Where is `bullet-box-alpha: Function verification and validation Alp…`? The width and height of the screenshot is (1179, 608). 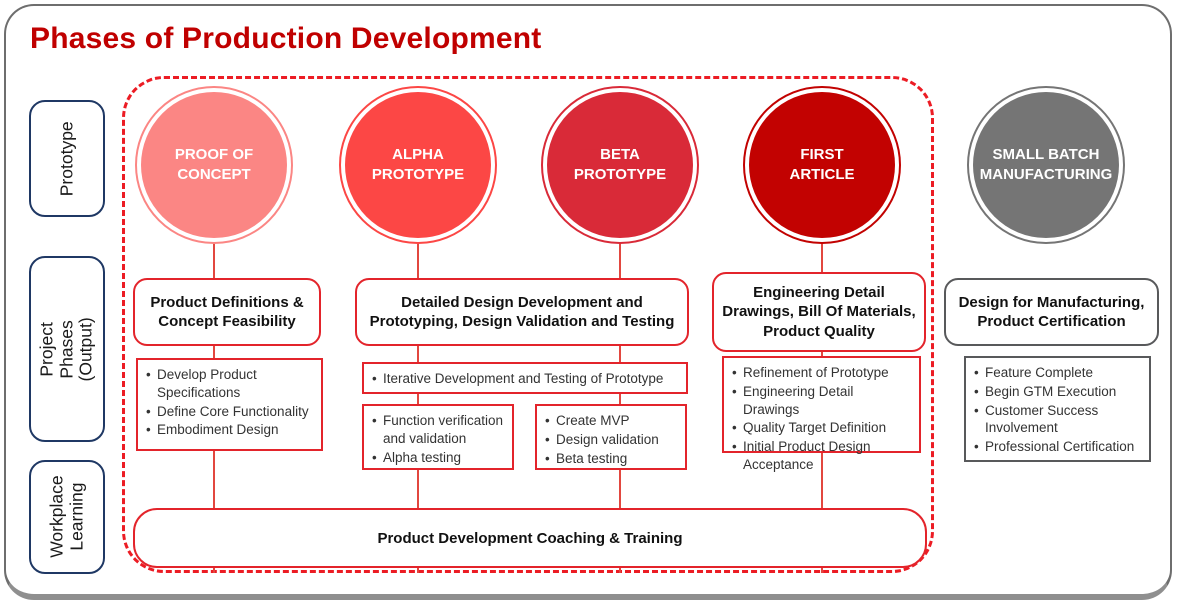
bullet-box-alpha: Function verification and validation Alp… is located at coordinates (438, 437).